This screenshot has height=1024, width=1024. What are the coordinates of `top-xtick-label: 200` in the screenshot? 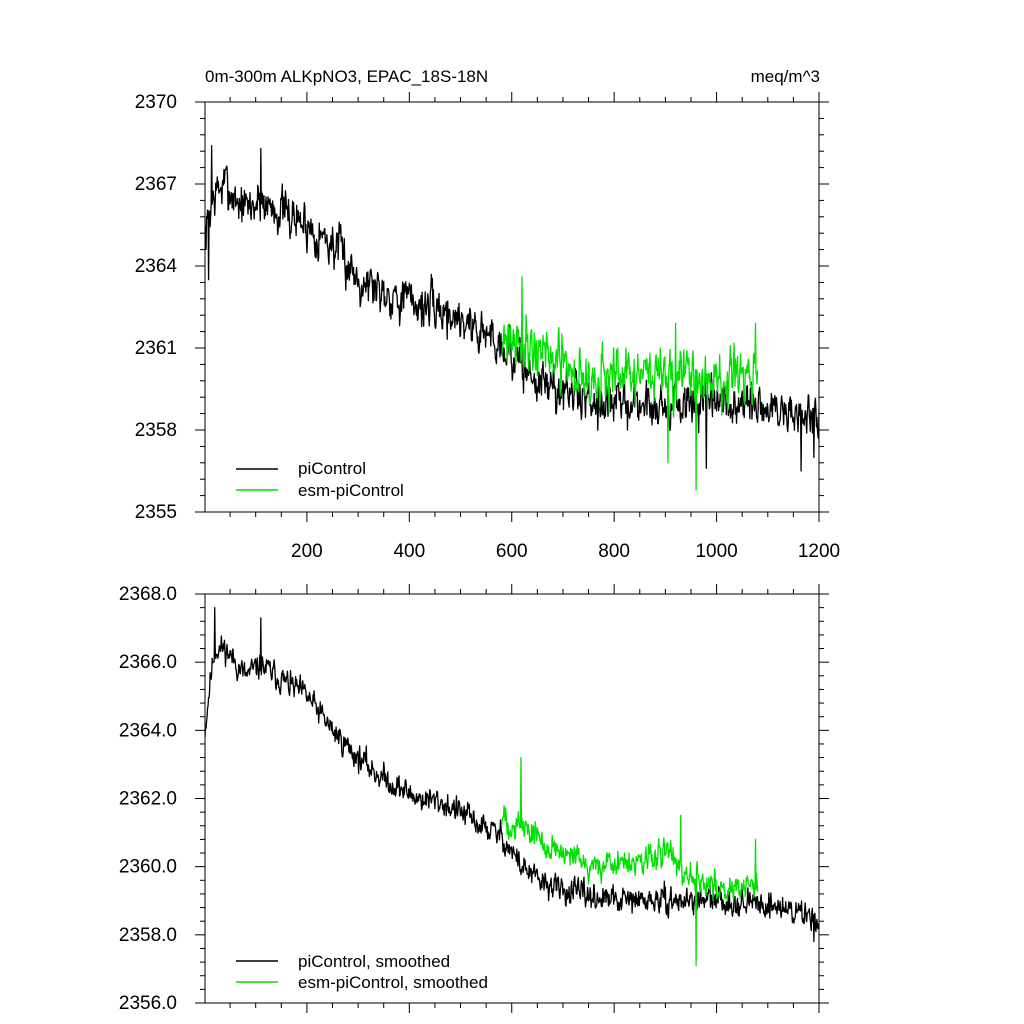 It's located at (307, 551).